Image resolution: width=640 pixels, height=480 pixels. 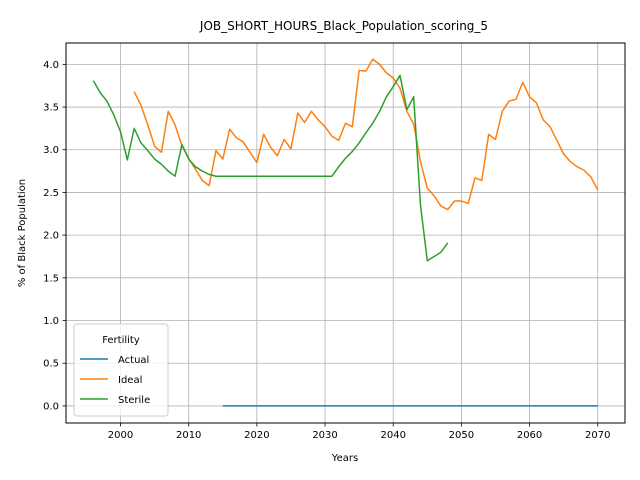 What do you see at coordinates (51, 236) in the screenshot?
I see `y-tick-label: 2.0` at bounding box center [51, 236].